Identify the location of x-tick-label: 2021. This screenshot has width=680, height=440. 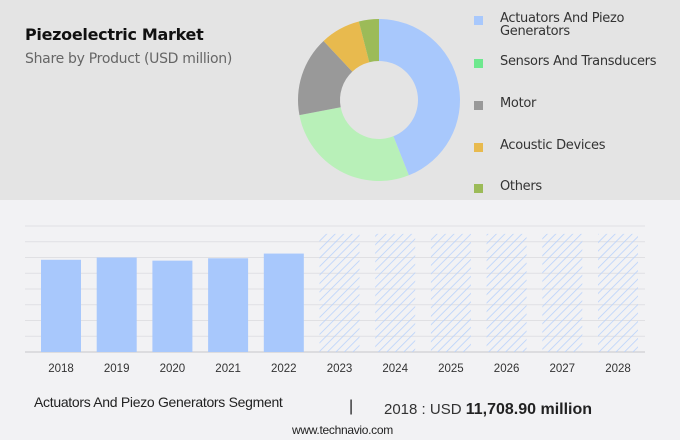
(228, 369).